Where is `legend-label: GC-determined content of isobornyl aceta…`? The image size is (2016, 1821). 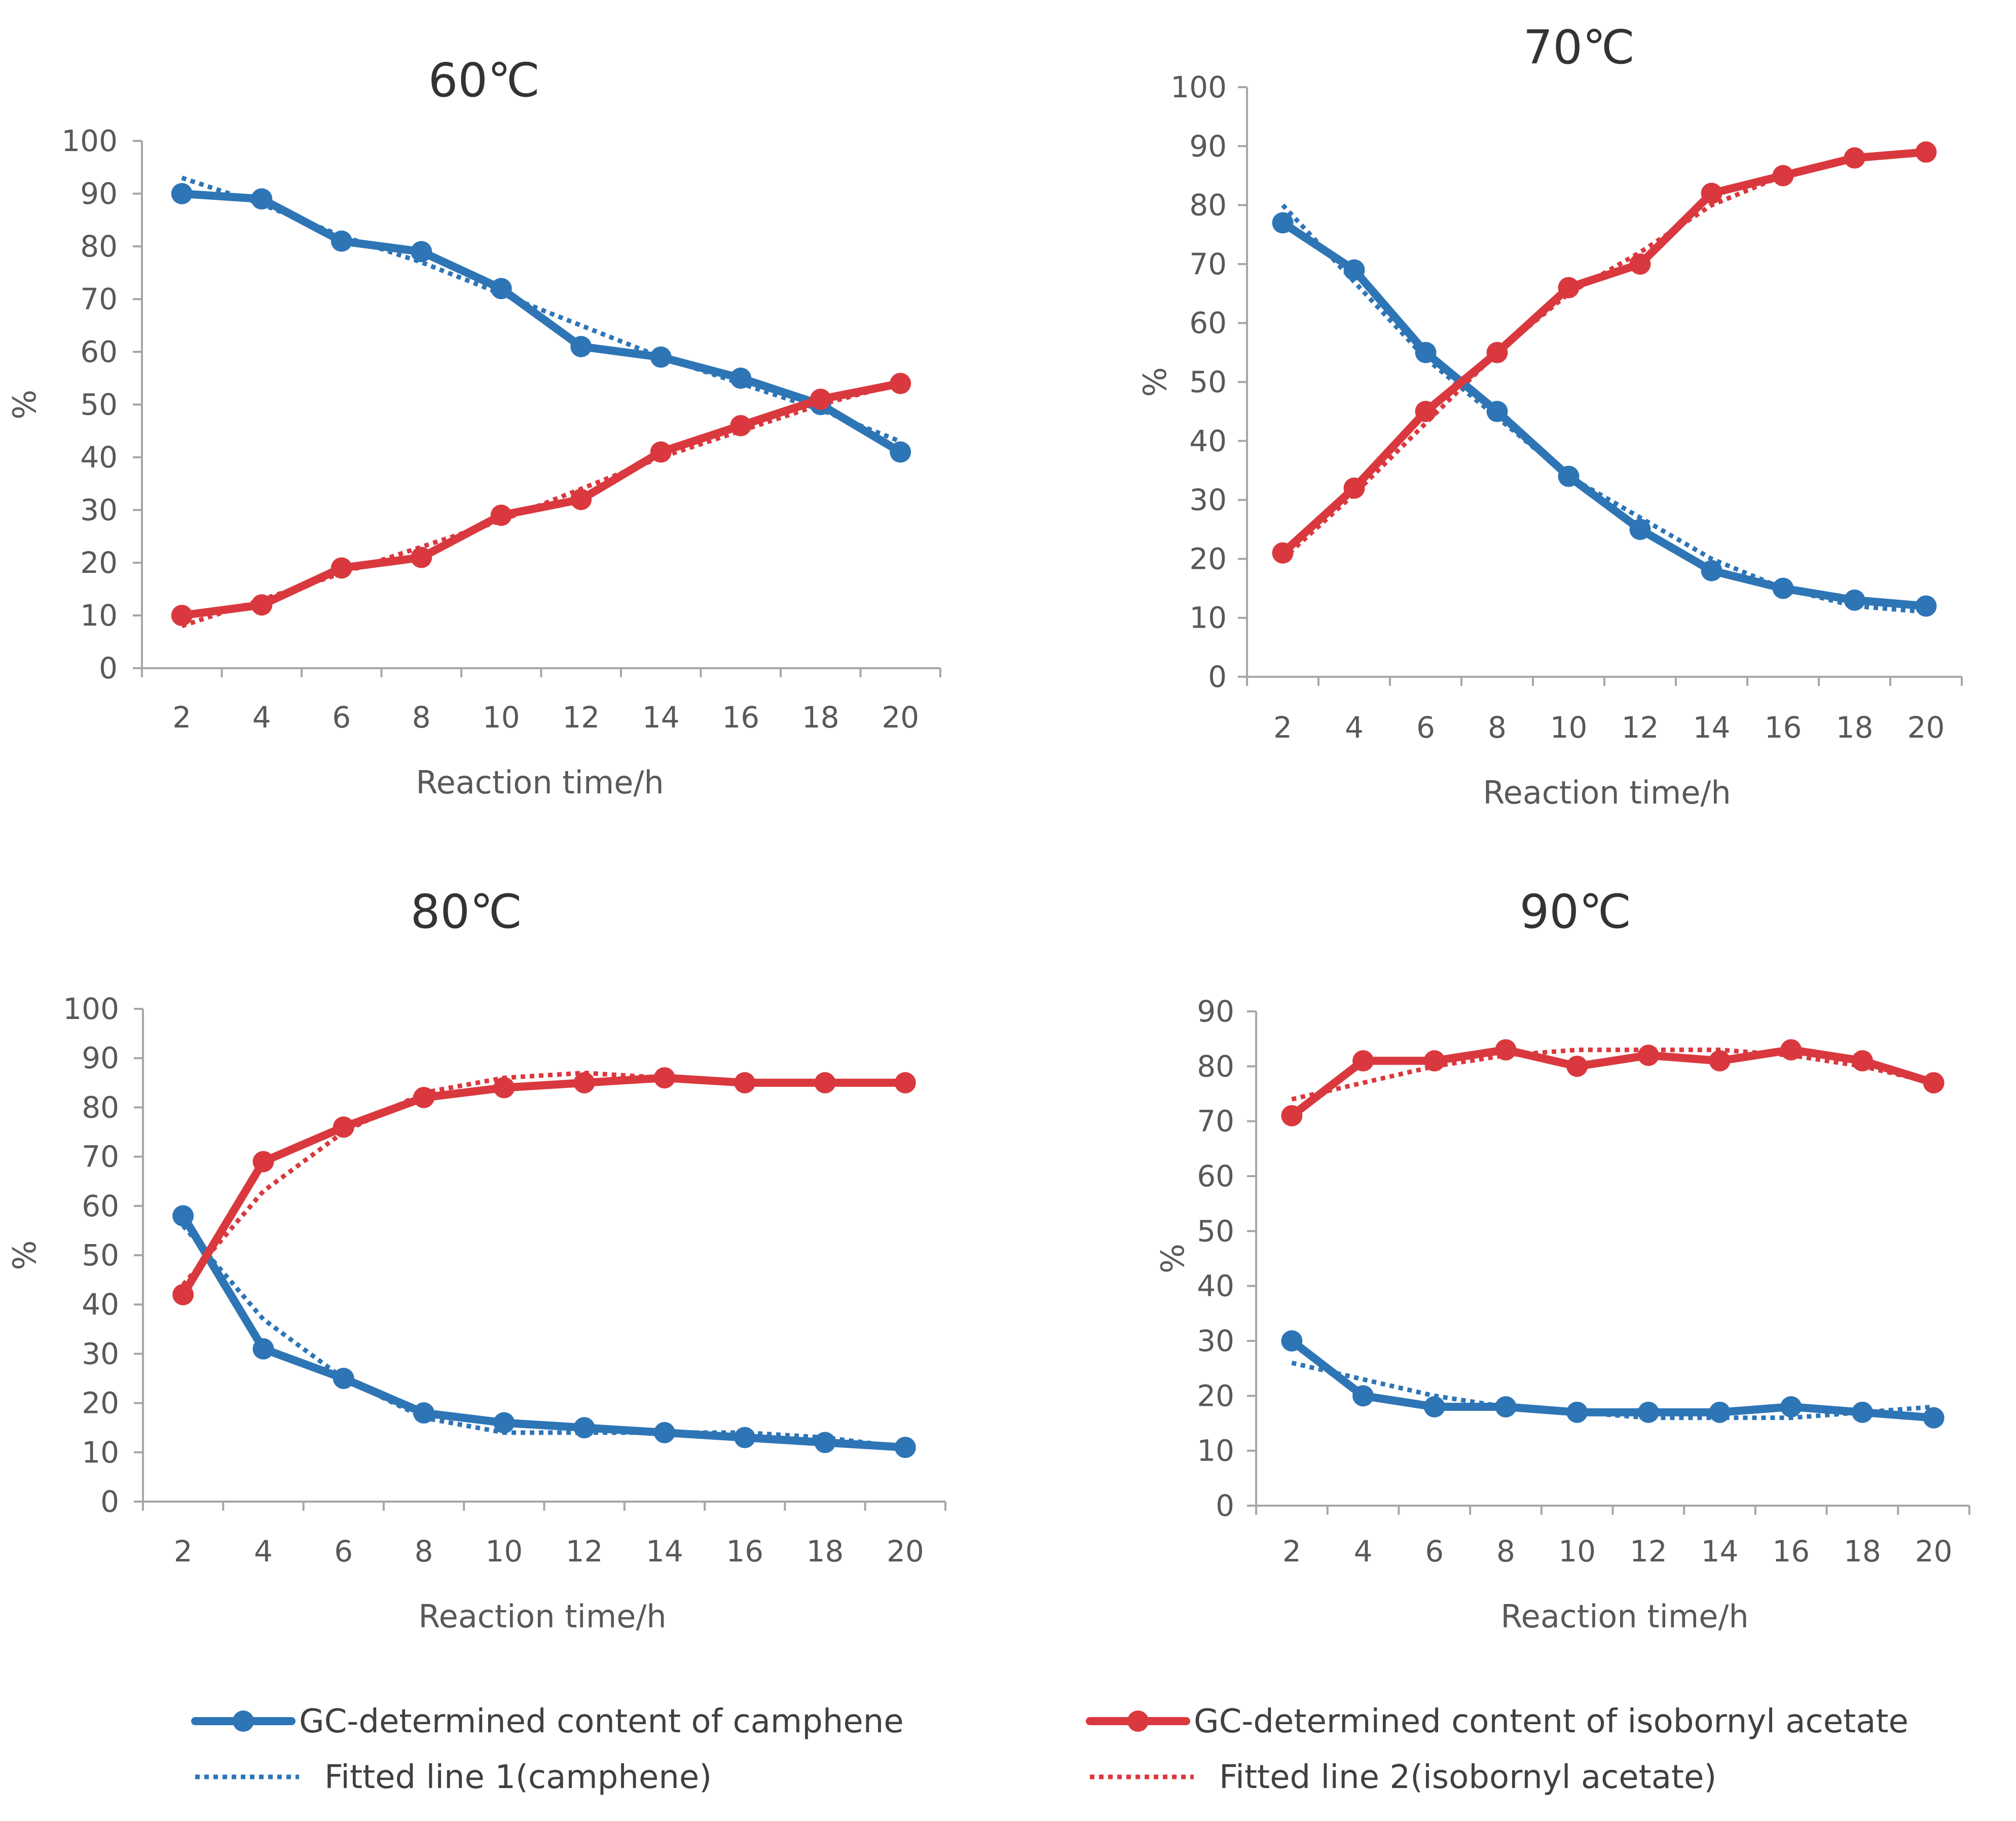
legend-label: GC-determined content of isobornyl aceta… is located at coordinates (1551, 1721).